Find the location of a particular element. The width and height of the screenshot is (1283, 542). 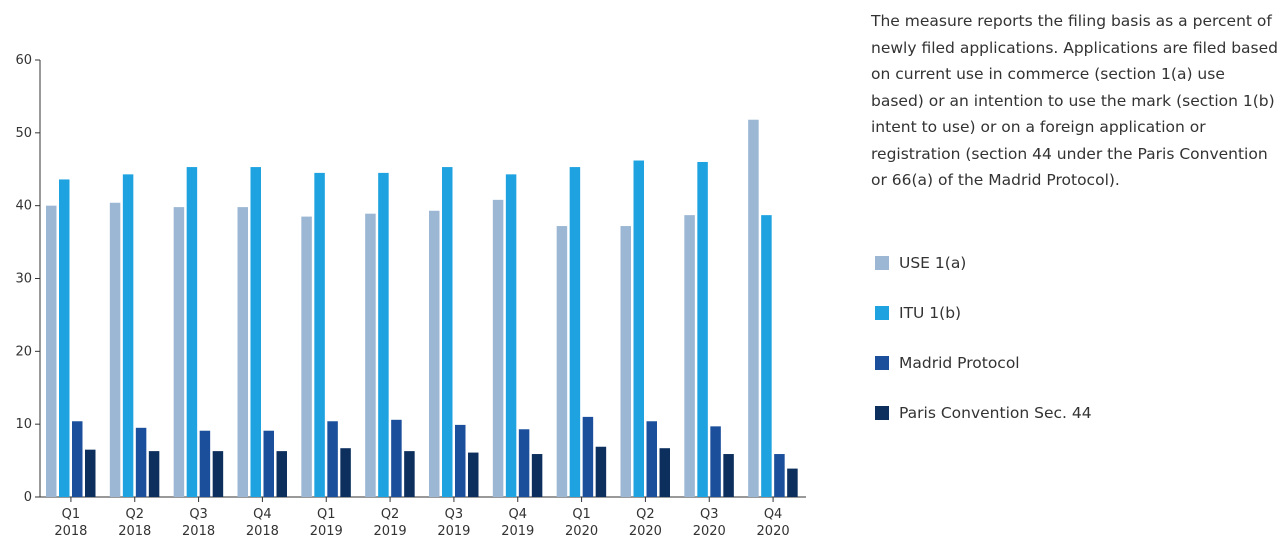

y-tick-label: 30 is located at coordinates (23, 279).